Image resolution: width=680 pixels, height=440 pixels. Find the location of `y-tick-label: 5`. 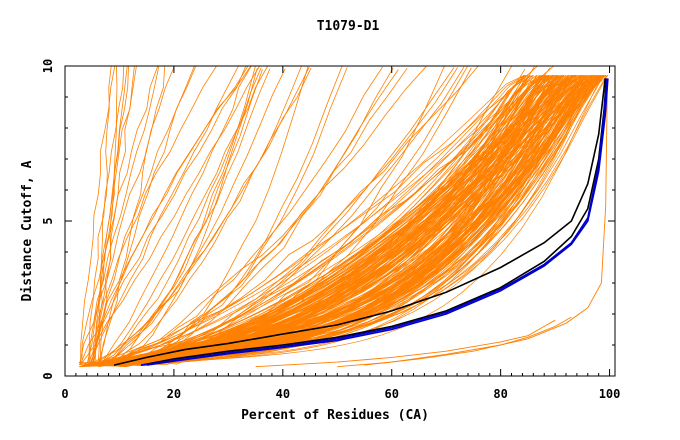

y-tick-label: 5 is located at coordinates (48, 220).